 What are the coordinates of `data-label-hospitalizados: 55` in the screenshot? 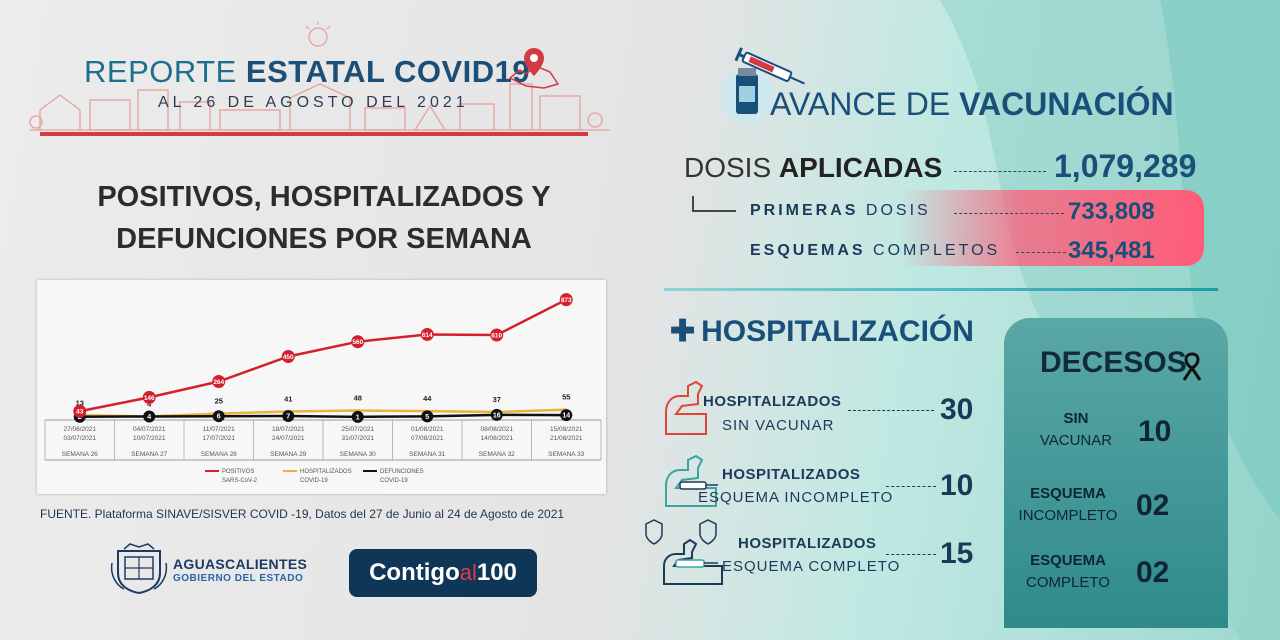 It's located at (566, 397).